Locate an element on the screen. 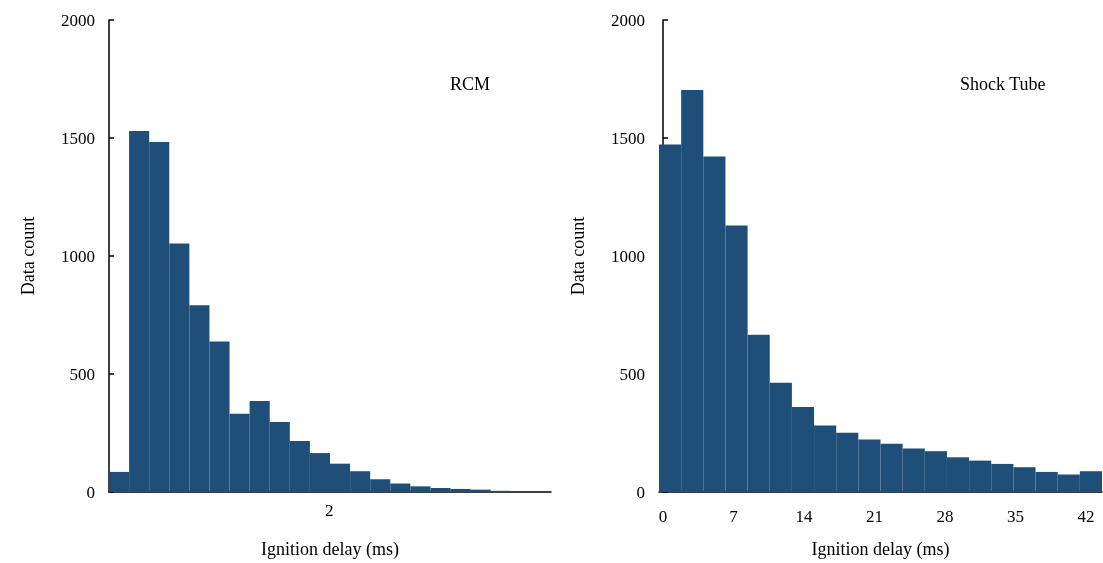 The image size is (1103, 563). x-tick-label: 0 is located at coordinates (663, 516).